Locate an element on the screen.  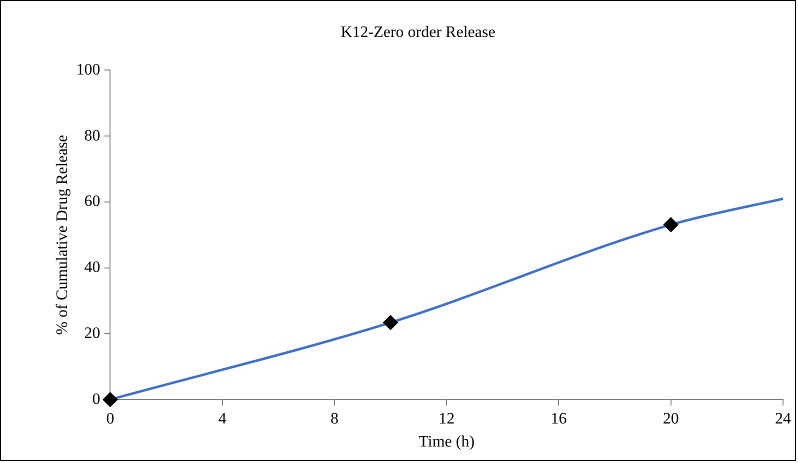
x-tick-label: 0 is located at coordinates (110, 419).